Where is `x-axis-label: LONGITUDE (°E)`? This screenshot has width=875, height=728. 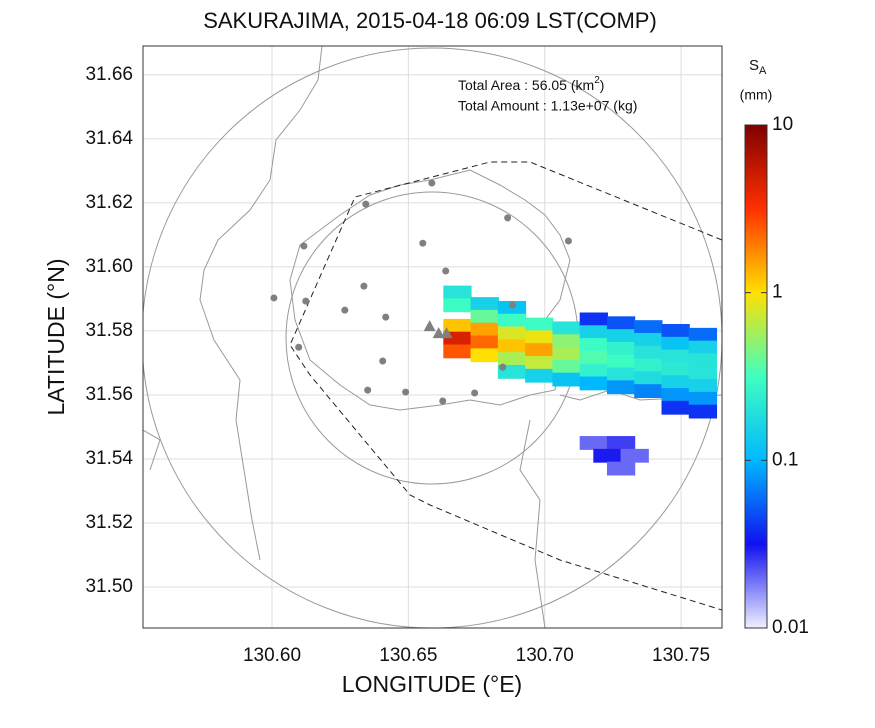 x-axis-label: LONGITUDE (°E) is located at coordinates (432, 684).